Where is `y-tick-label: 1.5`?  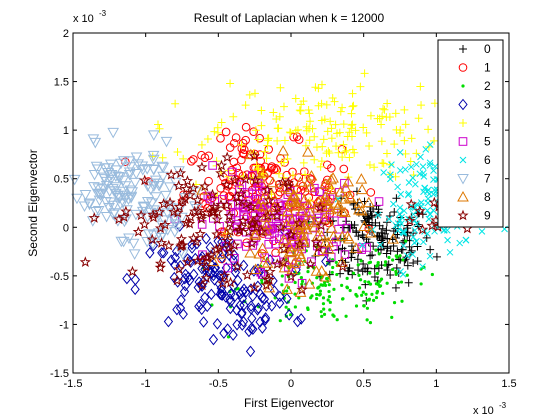 y-tick-label: 1.5 is located at coordinates (61, 83).